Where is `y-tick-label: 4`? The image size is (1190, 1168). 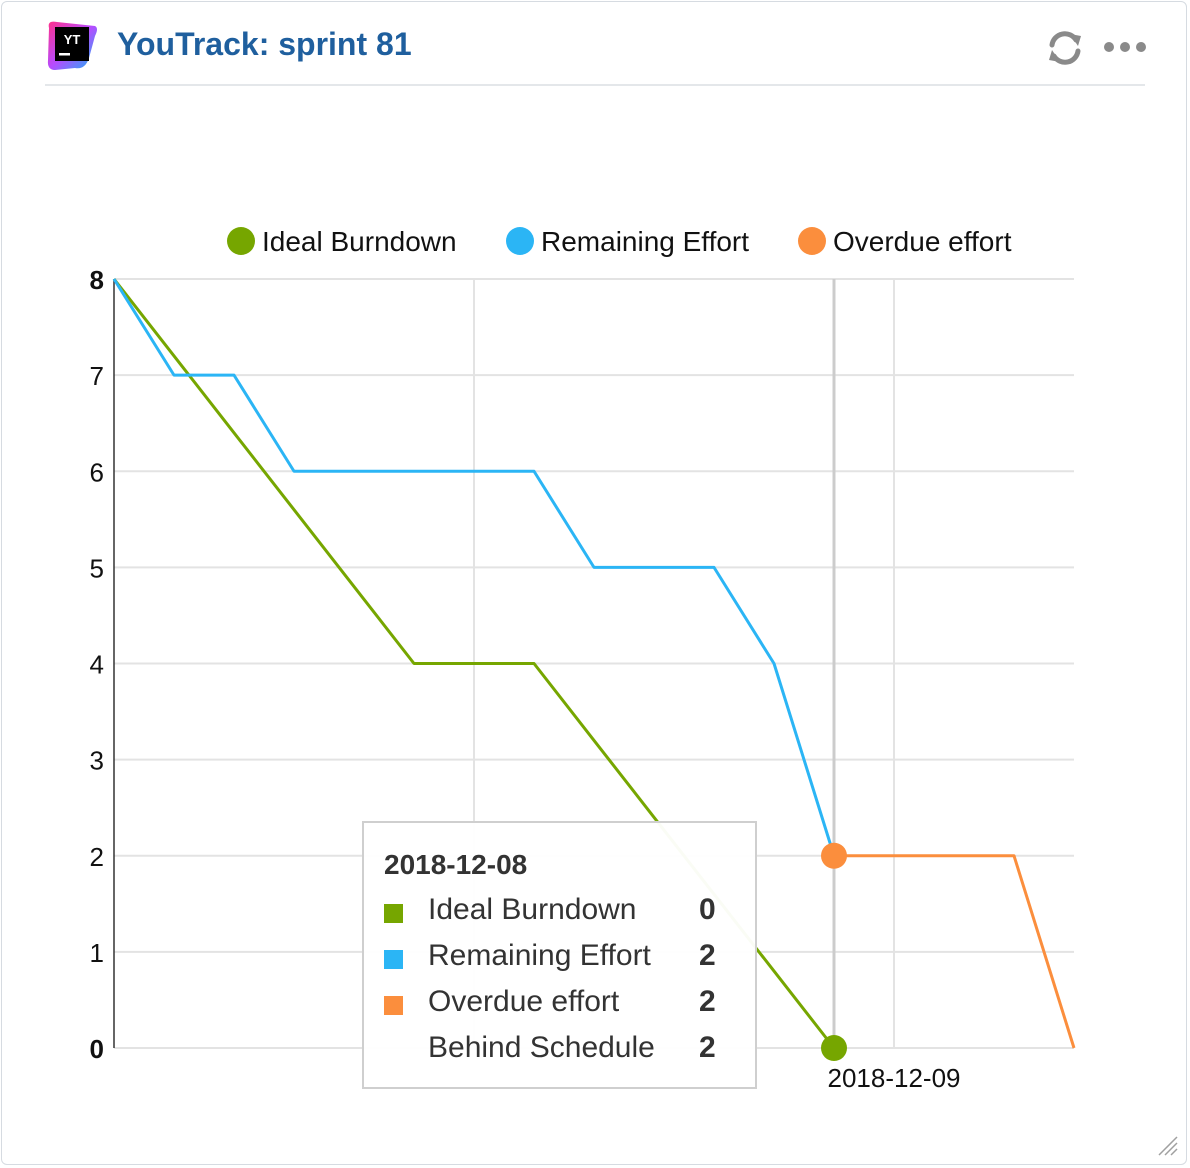
y-tick-label: 4 is located at coordinates (97, 665).